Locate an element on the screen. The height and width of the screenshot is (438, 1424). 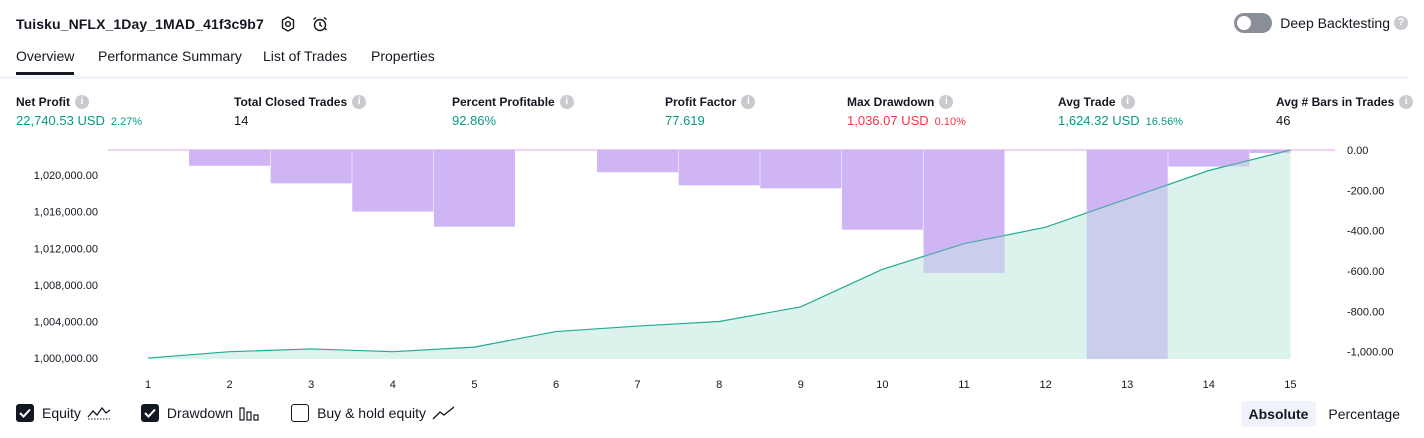
strategy-header: Tuisku_NFLX_1Day_1MAD_41f3c9b7 is located at coordinates (173, 24).